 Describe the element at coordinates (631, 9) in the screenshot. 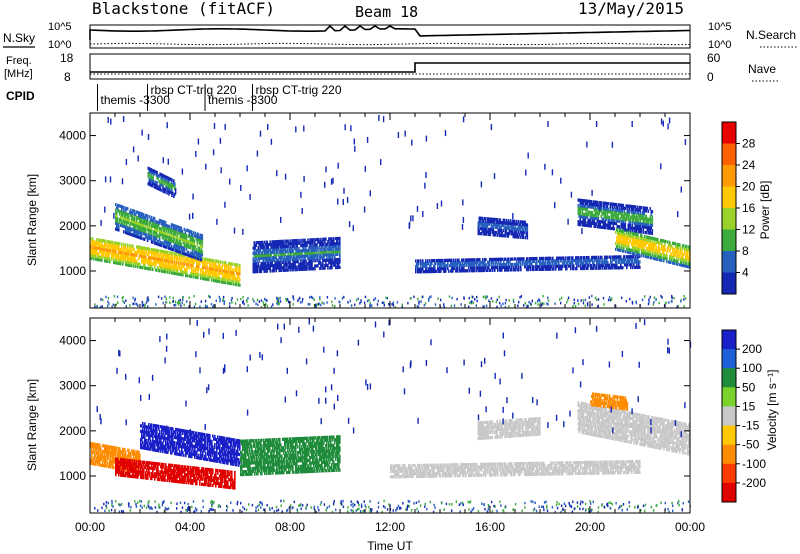

I see `date-title: 13/May/2015` at that location.